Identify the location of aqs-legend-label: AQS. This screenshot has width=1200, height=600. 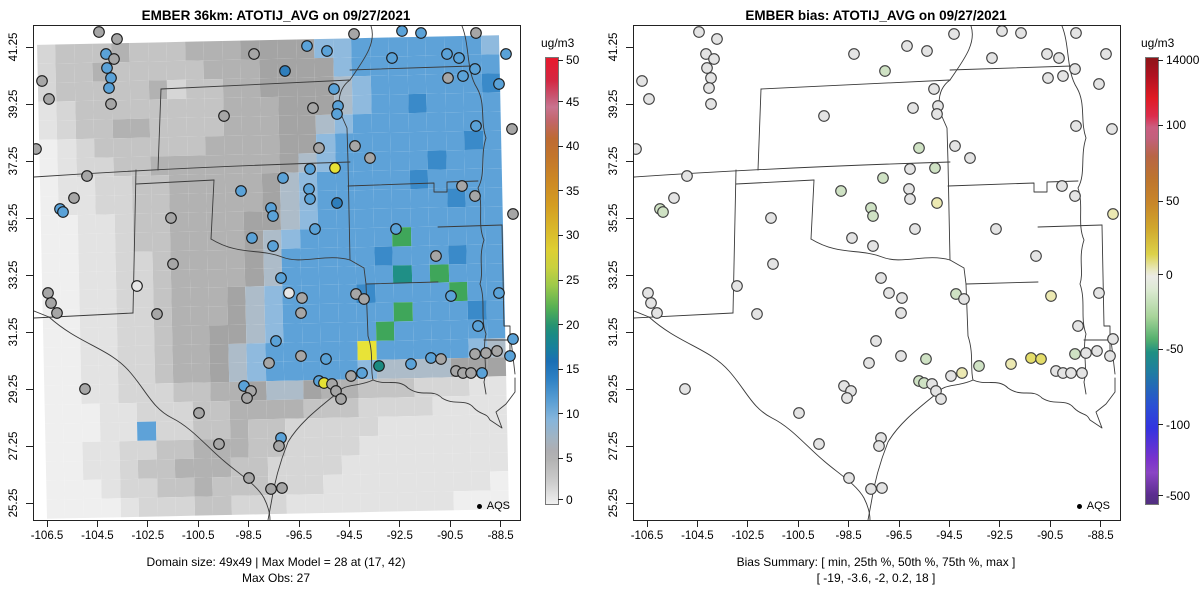
(1098, 506).